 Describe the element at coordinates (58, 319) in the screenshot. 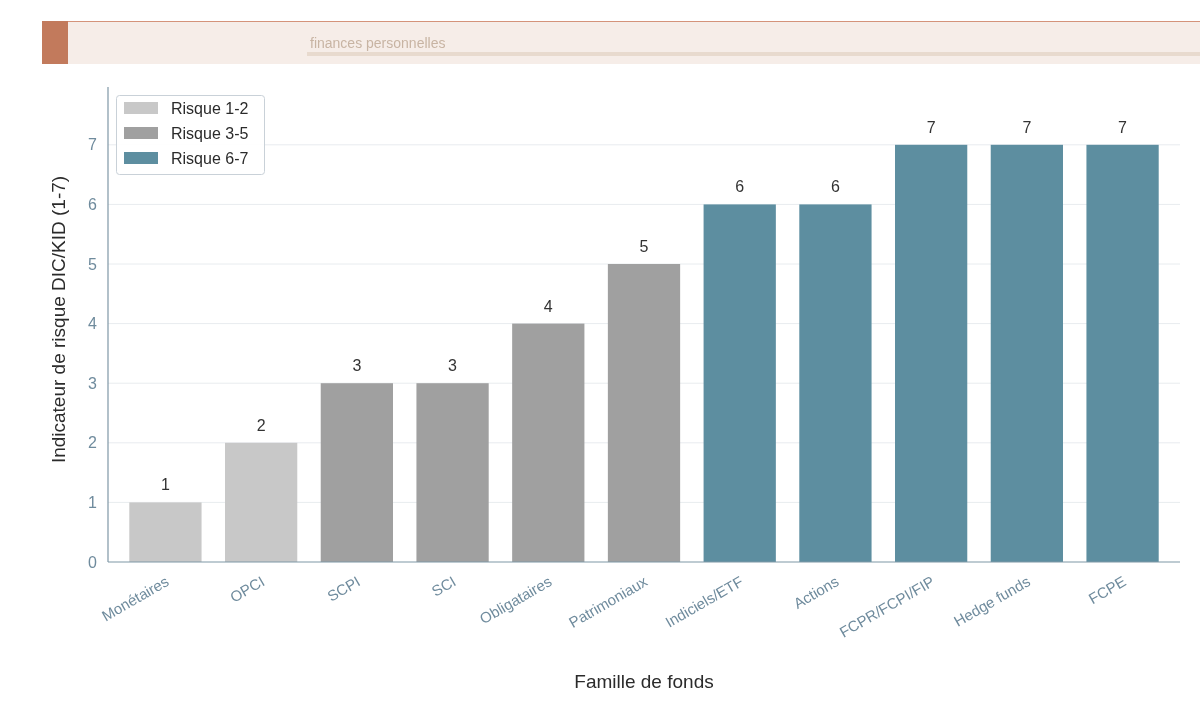

I see `y-axis-title: Indicateur de risque DIC/KID (1-7)` at that location.